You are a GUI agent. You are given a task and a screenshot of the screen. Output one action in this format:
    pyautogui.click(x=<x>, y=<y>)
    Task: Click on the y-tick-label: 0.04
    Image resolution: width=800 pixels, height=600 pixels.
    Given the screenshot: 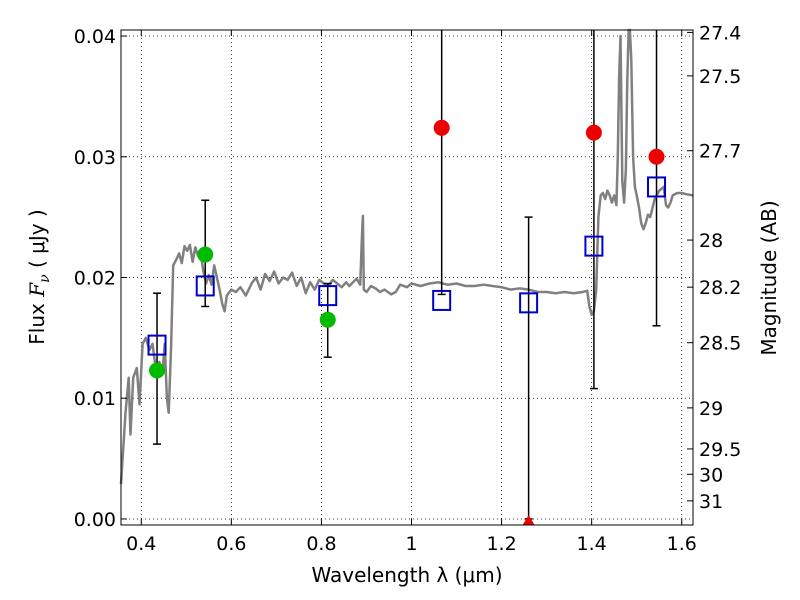 What is the action you would take?
    pyautogui.click(x=95, y=37)
    